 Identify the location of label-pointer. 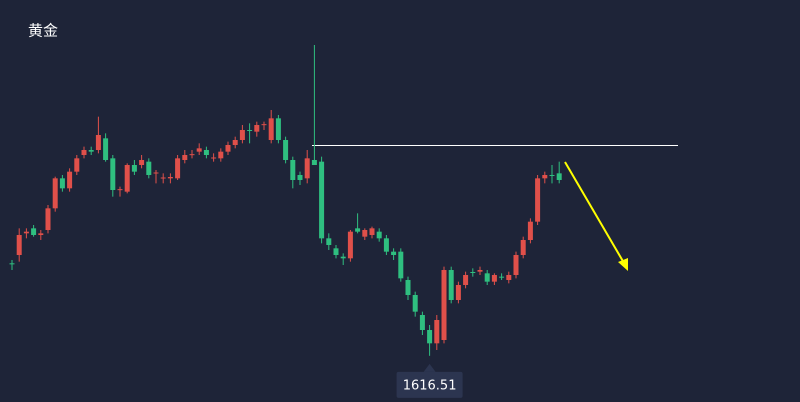
(429, 367).